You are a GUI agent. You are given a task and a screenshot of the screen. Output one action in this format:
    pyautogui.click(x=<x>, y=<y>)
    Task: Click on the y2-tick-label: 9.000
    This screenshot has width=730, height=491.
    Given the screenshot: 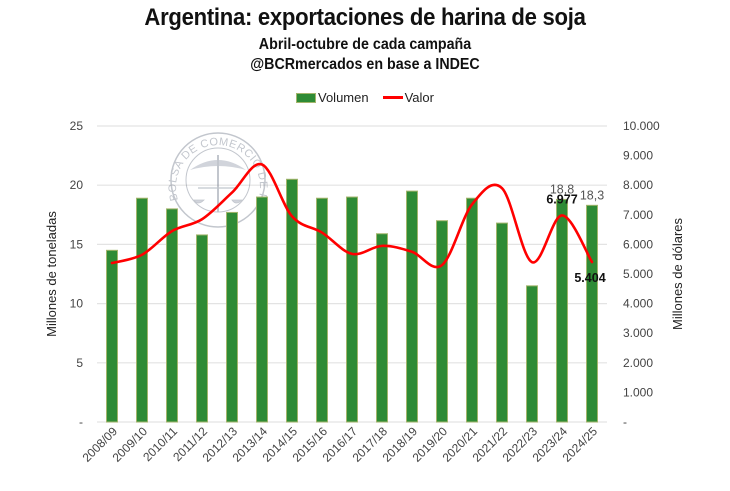 What is the action you would take?
    pyautogui.click(x=638, y=156)
    